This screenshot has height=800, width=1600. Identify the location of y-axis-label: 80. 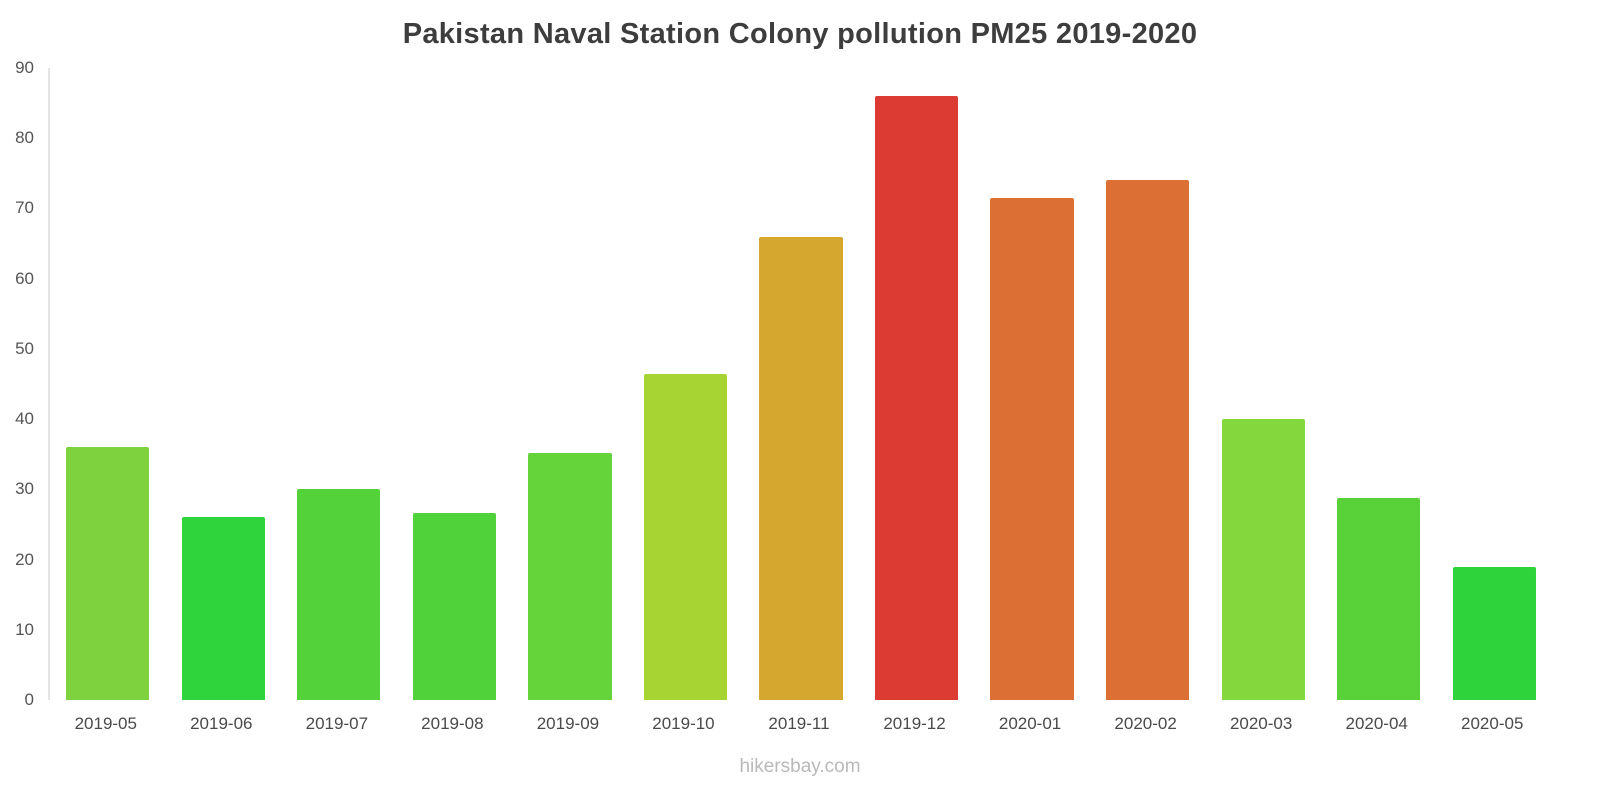
(24, 138).